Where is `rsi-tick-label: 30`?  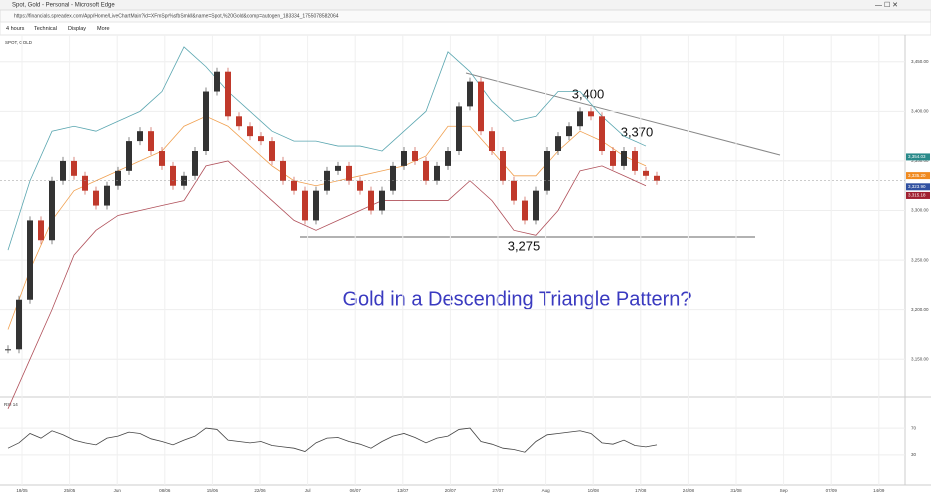
rsi-tick-label: 30 is located at coordinates (914, 454).